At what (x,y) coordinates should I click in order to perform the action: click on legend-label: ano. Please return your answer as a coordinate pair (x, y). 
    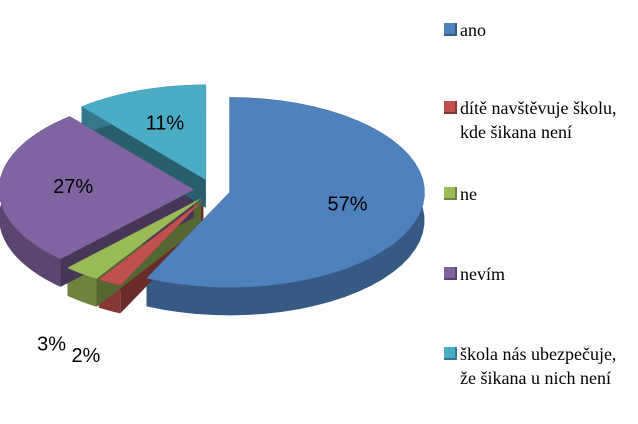
    Looking at the image, I should click on (473, 30).